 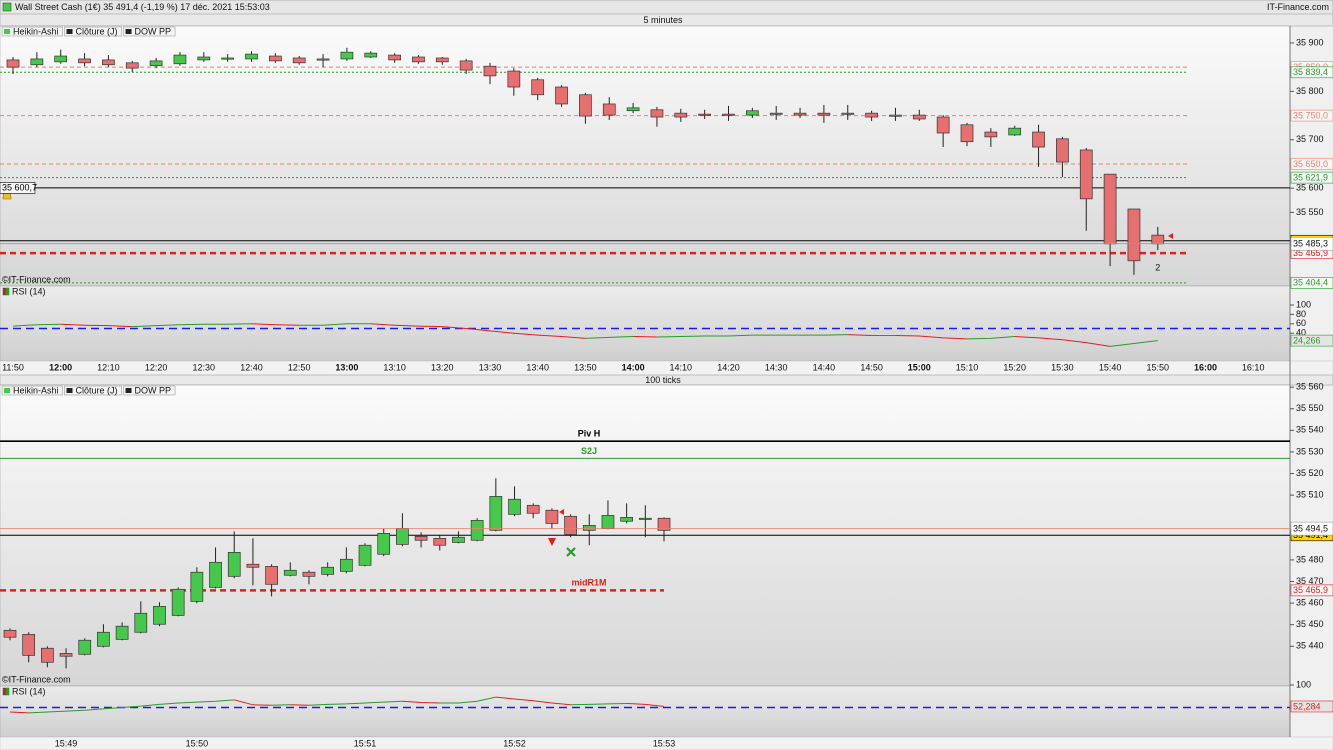 What do you see at coordinates (490, 367) in the screenshot?
I see `x-tick-label: 13:30` at bounding box center [490, 367].